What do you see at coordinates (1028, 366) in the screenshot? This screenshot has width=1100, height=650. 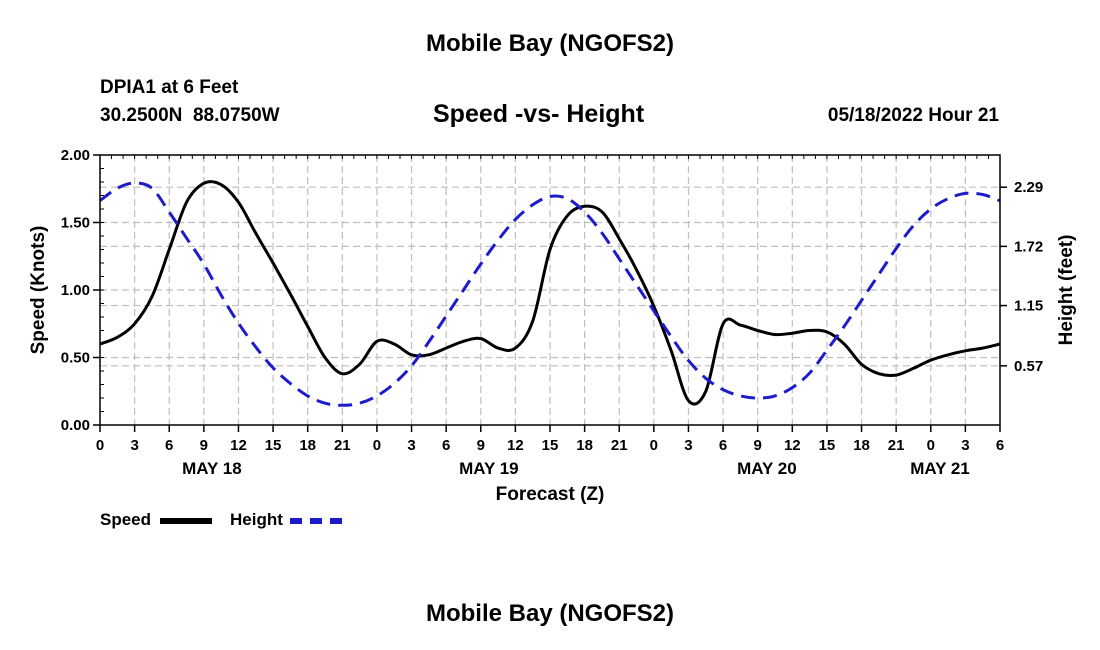 I see `y2-tick-label: 0.57` at bounding box center [1028, 366].